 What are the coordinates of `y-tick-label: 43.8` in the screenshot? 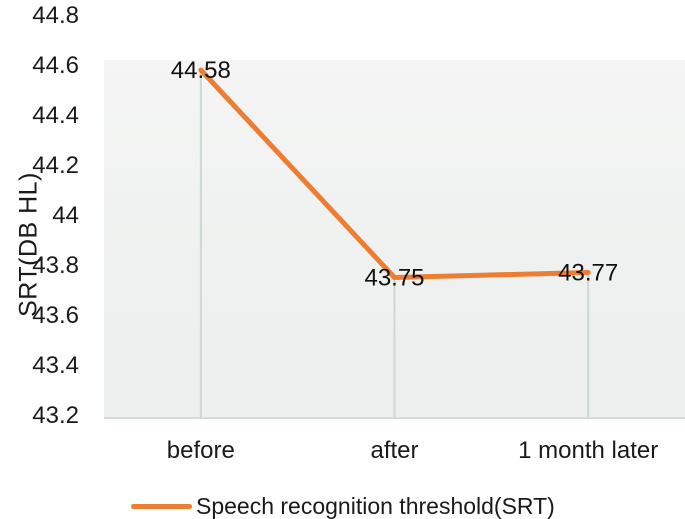 It's located at (55, 265).